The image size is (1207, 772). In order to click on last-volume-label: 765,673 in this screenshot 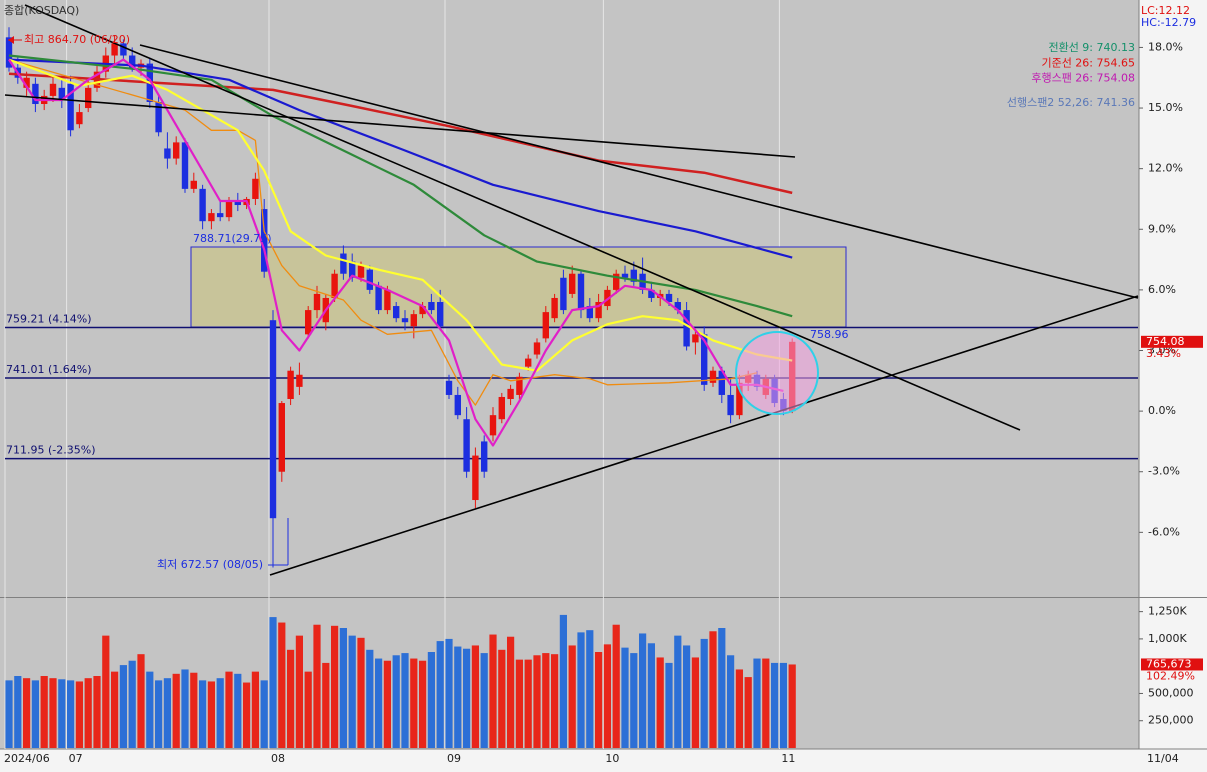, I will do `click(1169, 663)`.